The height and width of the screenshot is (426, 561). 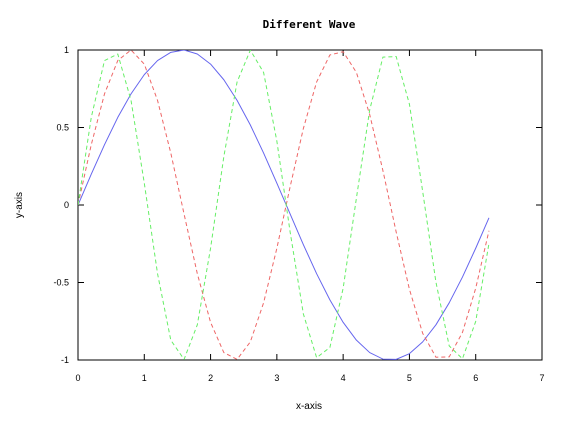 What do you see at coordinates (77, 378) in the screenshot?
I see `x-tick-label: 0` at bounding box center [77, 378].